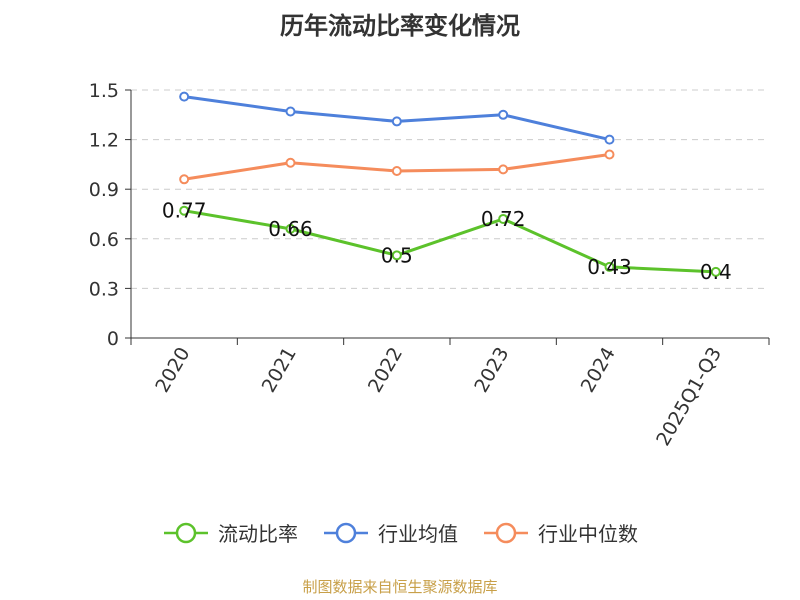 This screenshot has height=600, width=800. I want to click on data-label: 0.72, so click(503, 219).